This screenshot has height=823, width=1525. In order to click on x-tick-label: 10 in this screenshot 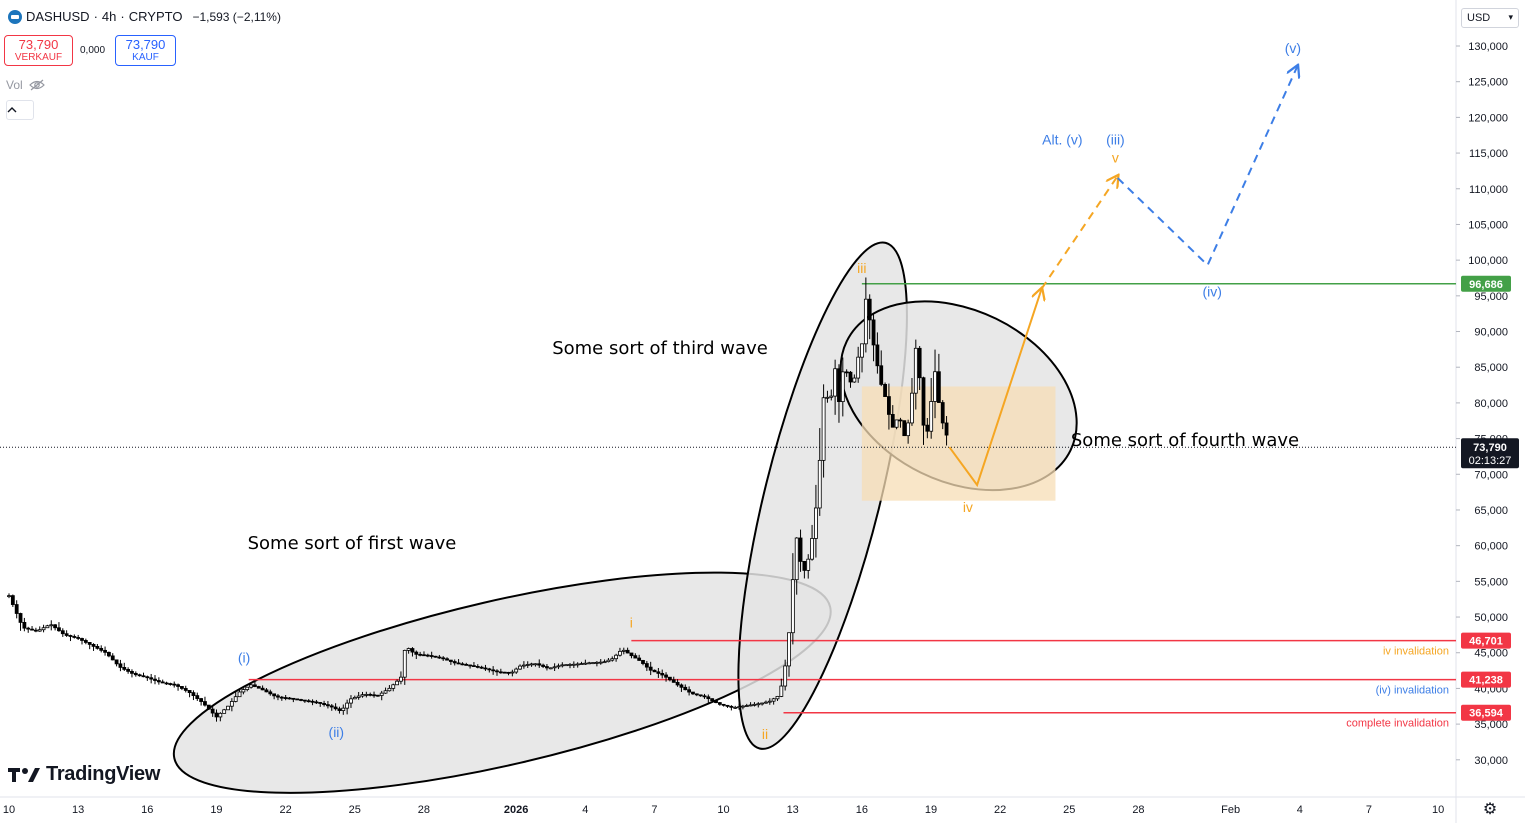, I will do `click(723, 810)`.